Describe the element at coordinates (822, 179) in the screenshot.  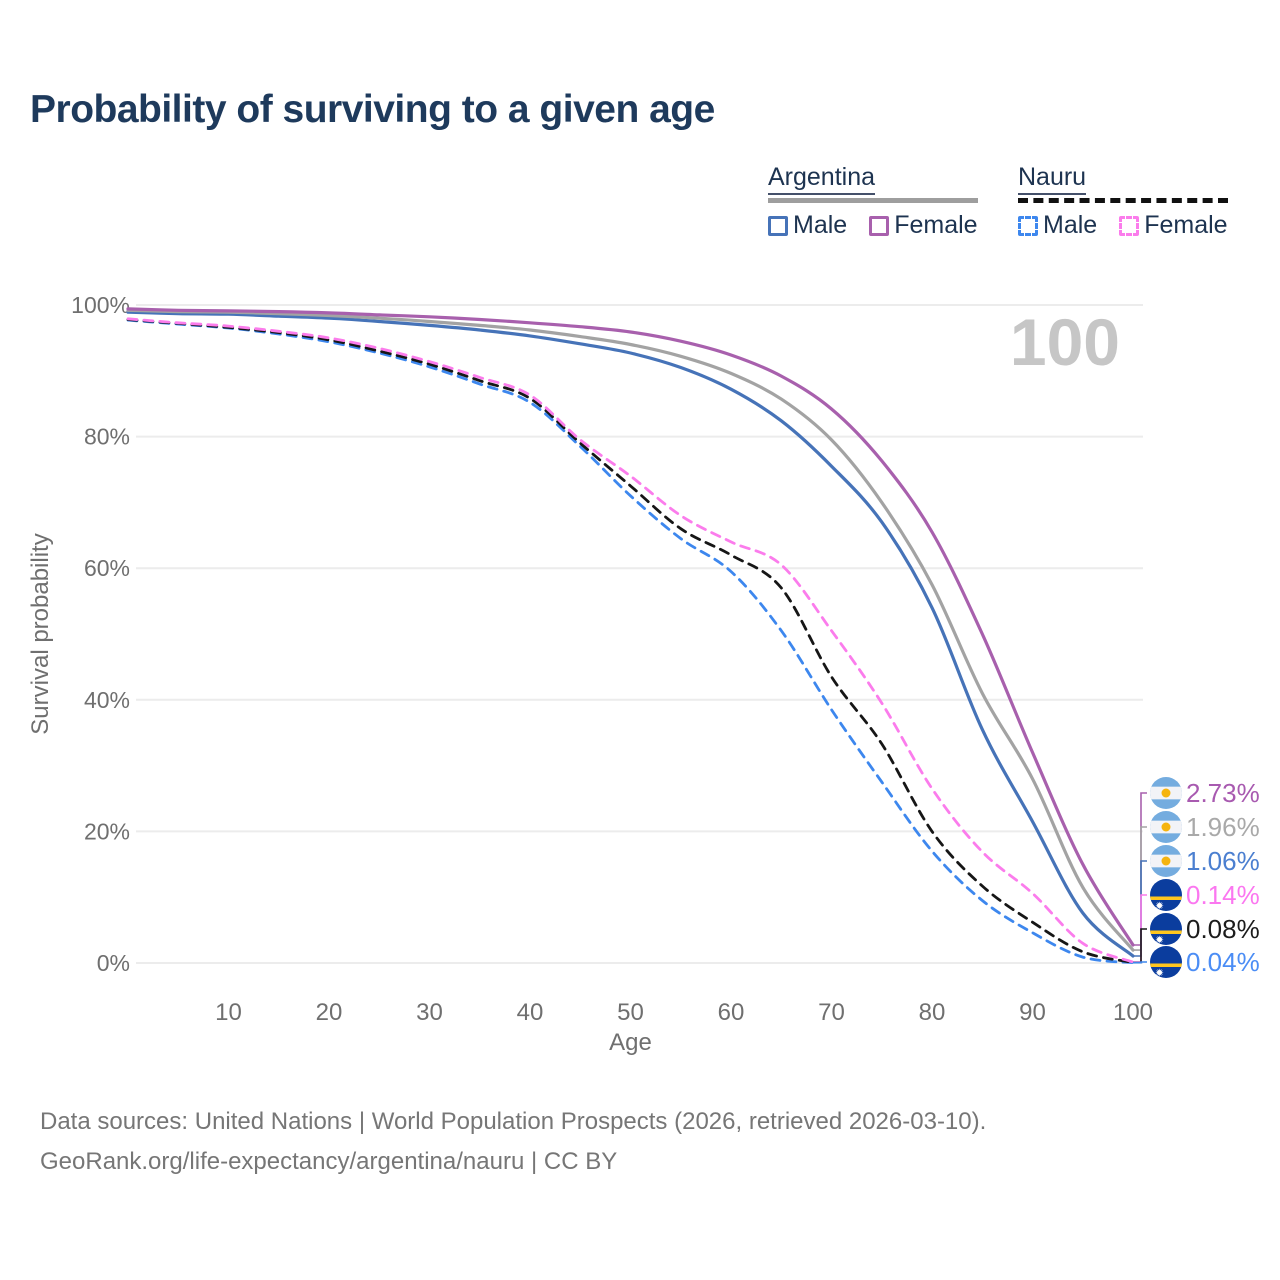
I see `legend-title-argentina: Argentina` at that location.